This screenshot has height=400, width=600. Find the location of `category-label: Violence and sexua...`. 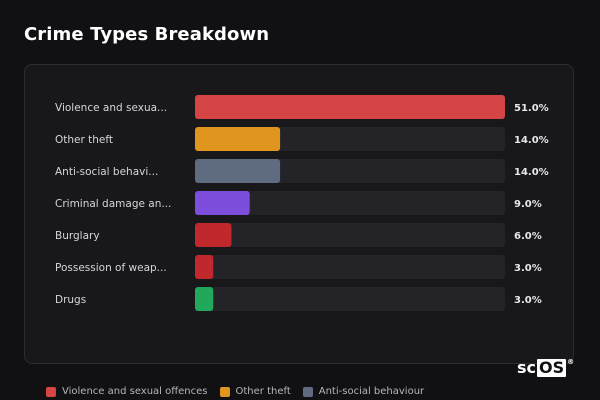

category-label: Violence and sexua... is located at coordinates (111, 108).